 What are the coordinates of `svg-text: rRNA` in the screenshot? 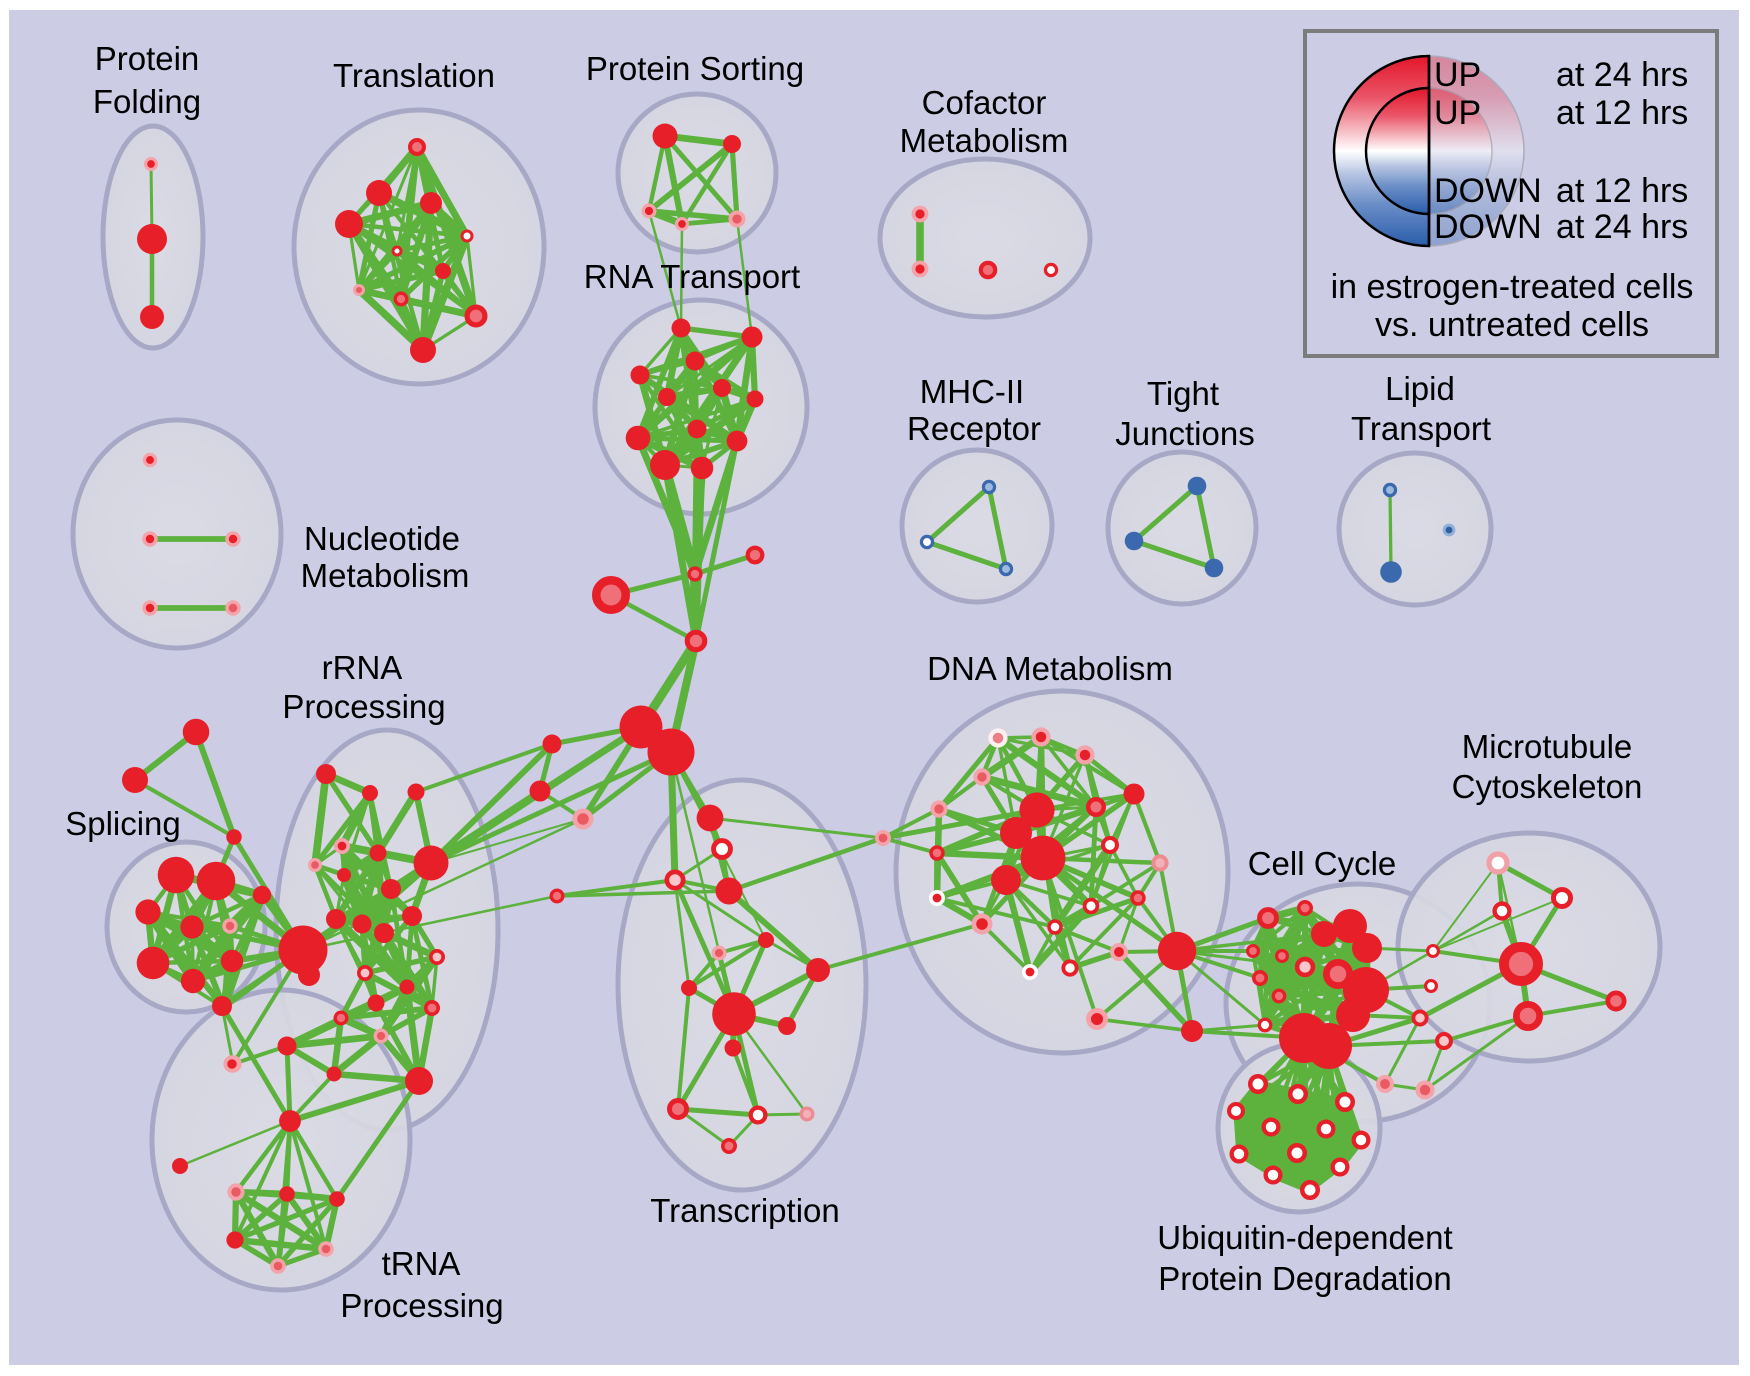 It's located at (362, 667).